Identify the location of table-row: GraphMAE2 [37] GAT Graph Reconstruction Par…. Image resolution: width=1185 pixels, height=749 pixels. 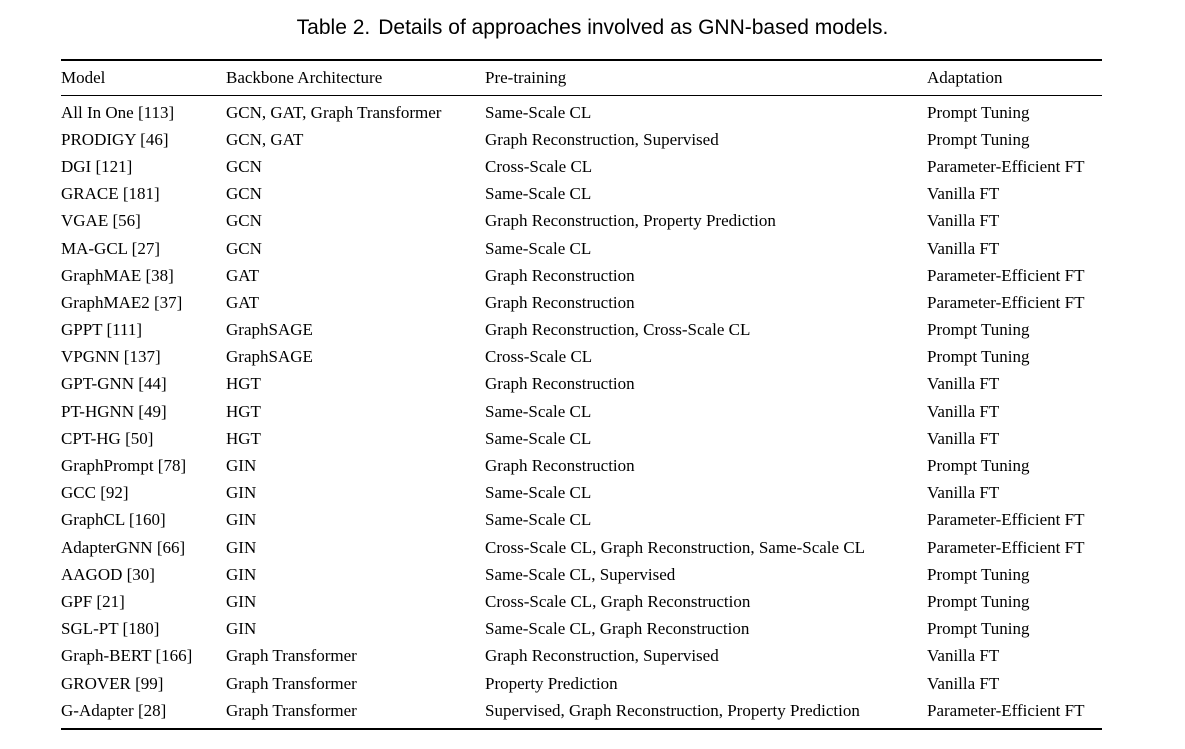
(581, 302).